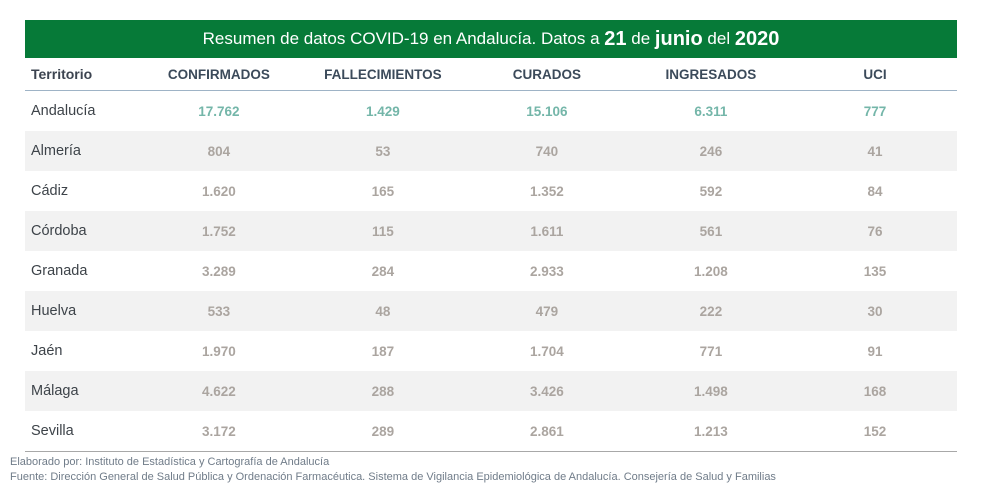  What do you see at coordinates (219, 151) in the screenshot?
I see `value-confirmados: 804` at bounding box center [219, 151].